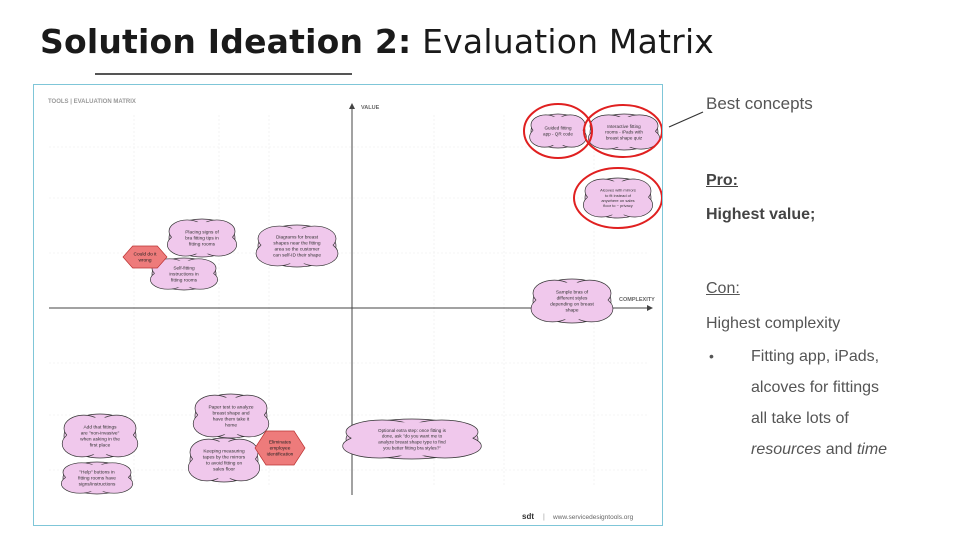 Image resolution: width=960 pixels, height=540 pixels. I want to click on sticky-note-text: Diagrams for breast, so click(297, 238).